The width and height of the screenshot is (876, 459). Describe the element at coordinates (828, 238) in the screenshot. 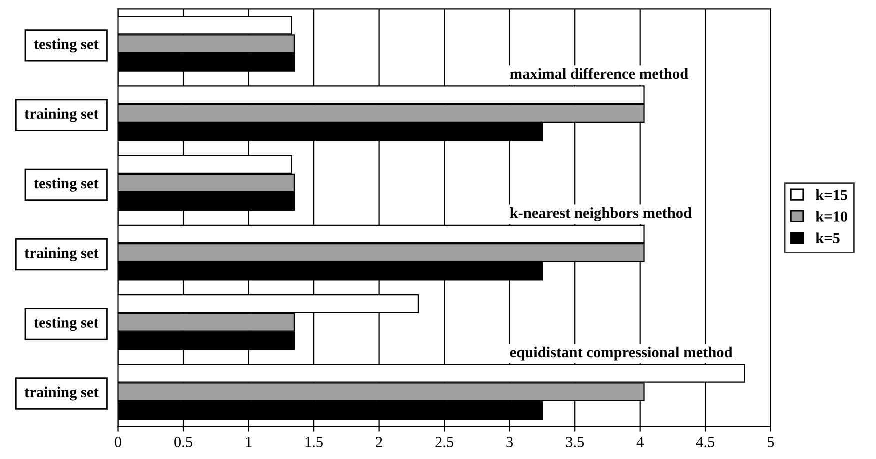

I see `legend-label: k=5` at that location.